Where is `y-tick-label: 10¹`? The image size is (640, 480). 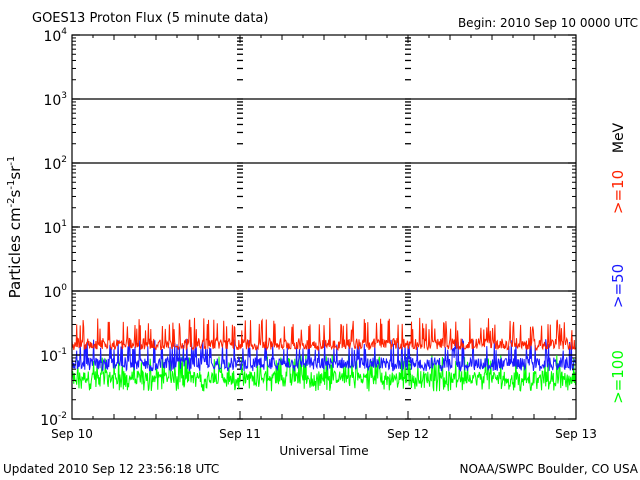 y-tick-label: 10¹ is located at coordinates (55, 228).